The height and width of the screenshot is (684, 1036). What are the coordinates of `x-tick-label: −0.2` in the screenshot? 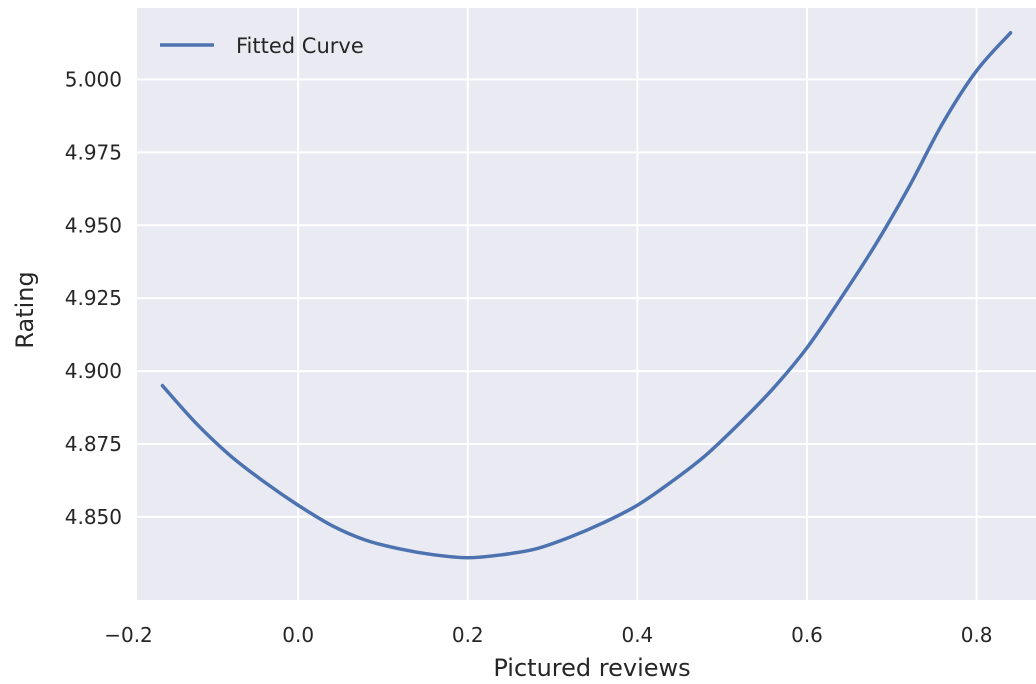 It's located at (128, 635).